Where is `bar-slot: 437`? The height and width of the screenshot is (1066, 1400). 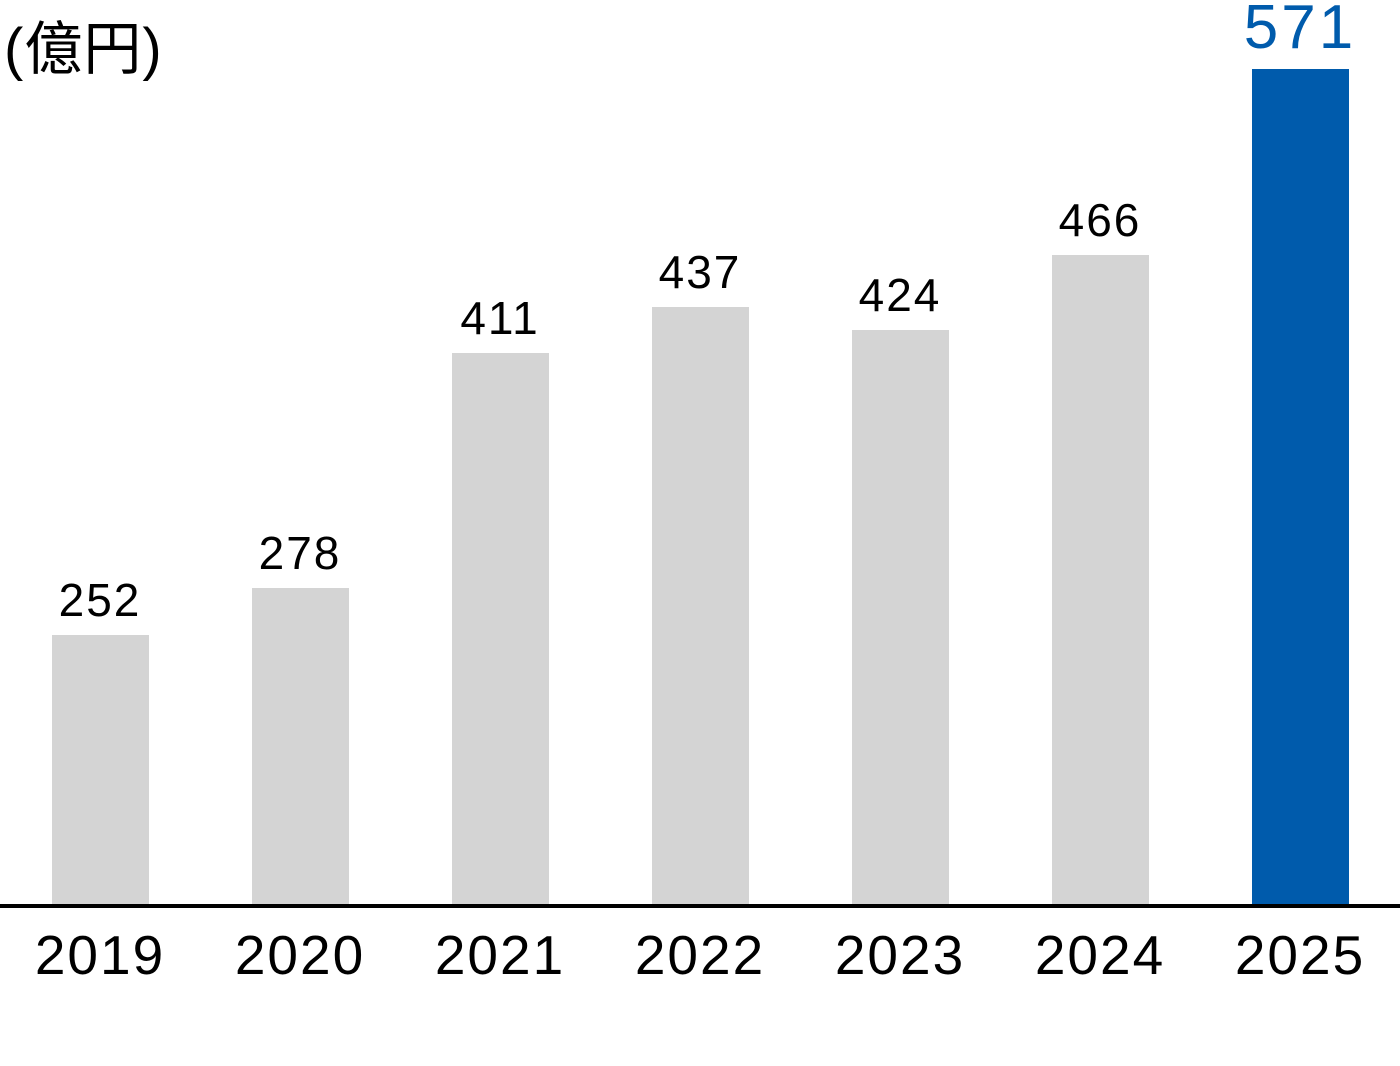 bar-slot: 437 is located at coordinates (700, 452).